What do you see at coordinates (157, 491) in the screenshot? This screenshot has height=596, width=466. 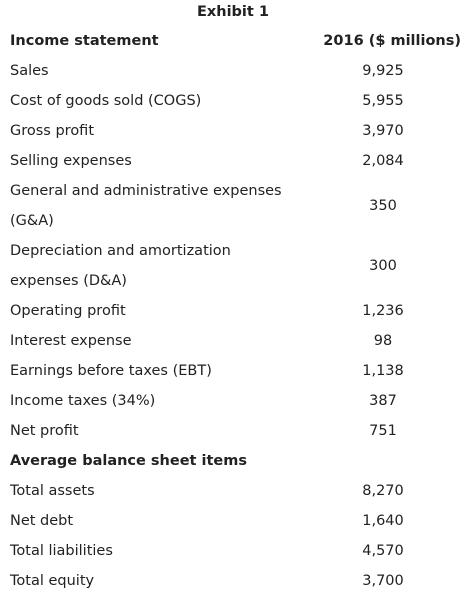 I see `label-cell: Total assets` at bounding box center [157, 491].